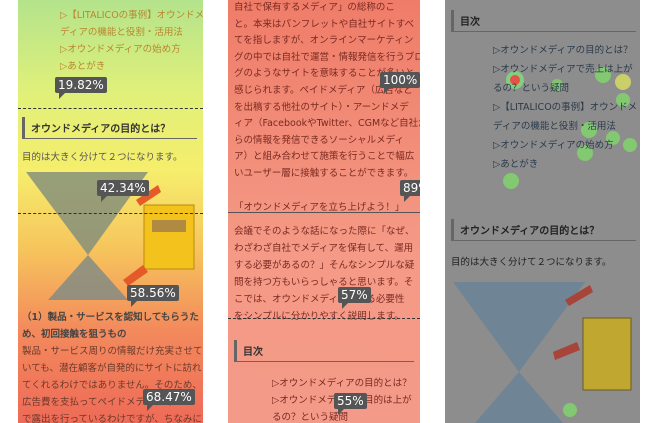  Describe the element at coordinates (563, 50) in the screenshot. I see `text-line: ▷オウンドメディアの目的とは？` at that location.